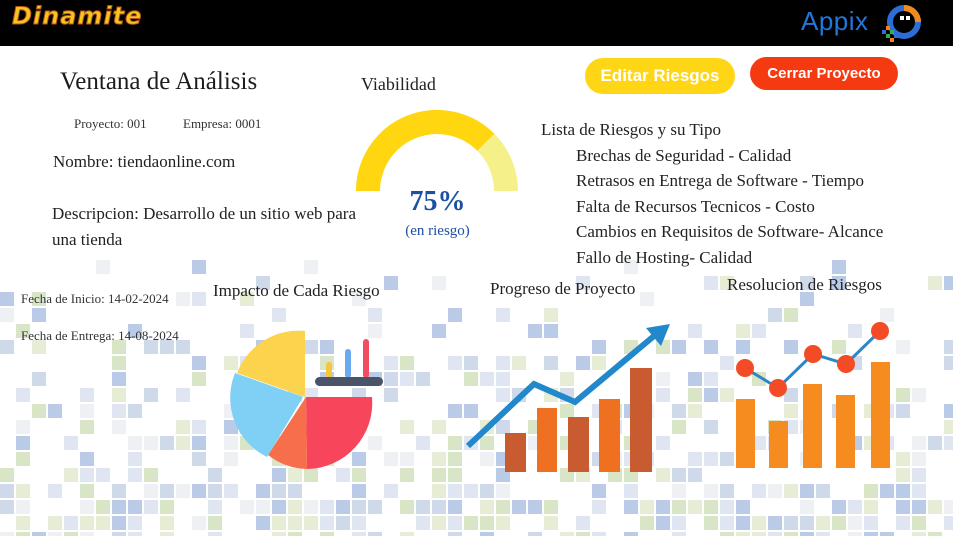 This screenshot has width=953, height=536. What do you see at coordinates (302, 400) in the screenshot?
I see `pie-chart-icon` at bounding box center [302, 400].